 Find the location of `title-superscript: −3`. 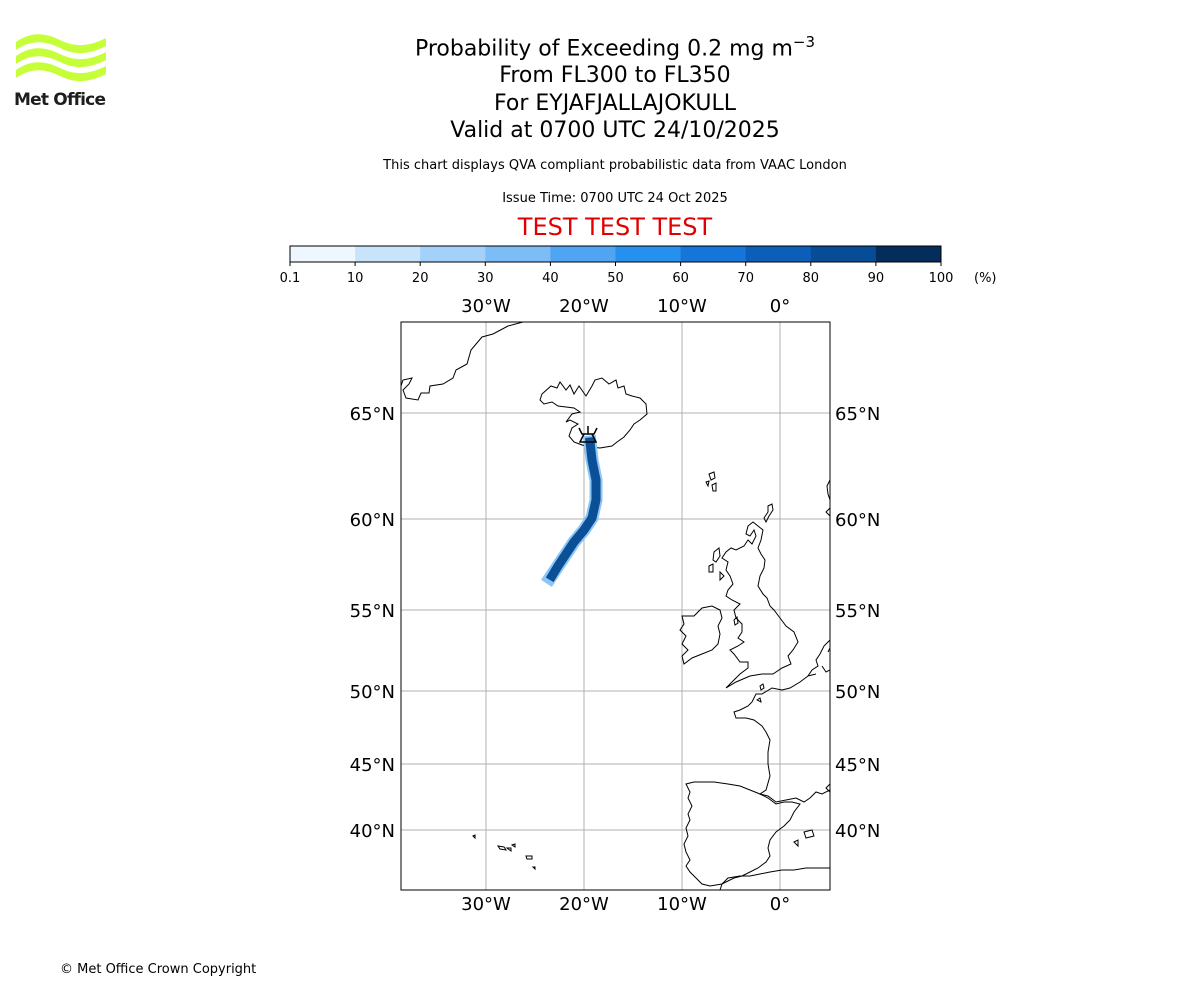

title-superscript: −3 is located at coordinates (804, 42).